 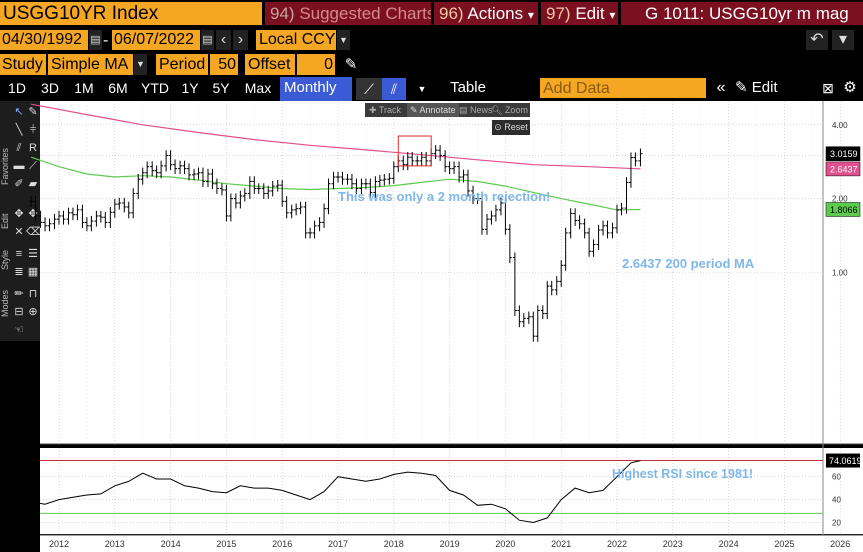 I want to click on actions-menu: 96) Actions ▾, so click(x=486, y=13).